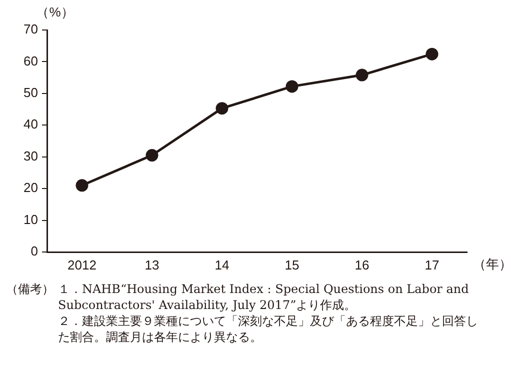 The width and height of the screenshot is (511, 375). What do you see at coordinates (31, 188) in the screenshot?
I see `y-tick-label: 20` at bounding box center [31, 188].